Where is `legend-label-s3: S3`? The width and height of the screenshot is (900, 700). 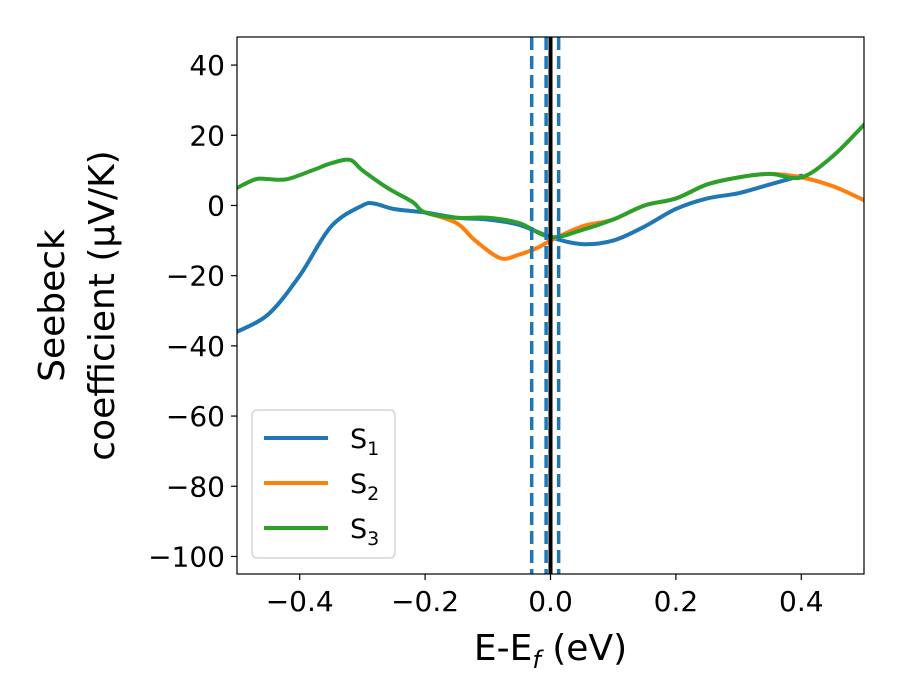
legend-label-s3: S3 is located at coordinates (364, 532).